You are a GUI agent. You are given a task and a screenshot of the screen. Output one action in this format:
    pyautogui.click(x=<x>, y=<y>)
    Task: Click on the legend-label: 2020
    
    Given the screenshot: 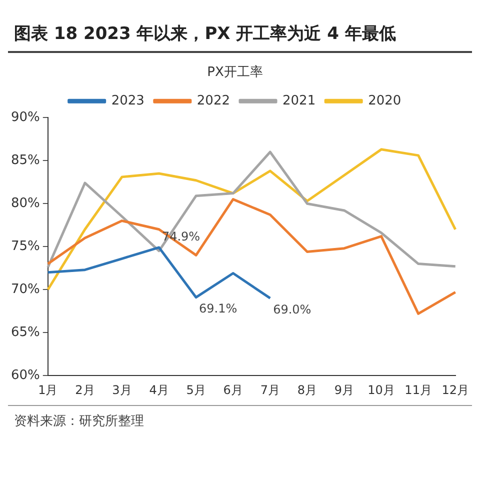 What is the action you would take?
    pyautogui.click(x=385, y=100)
    